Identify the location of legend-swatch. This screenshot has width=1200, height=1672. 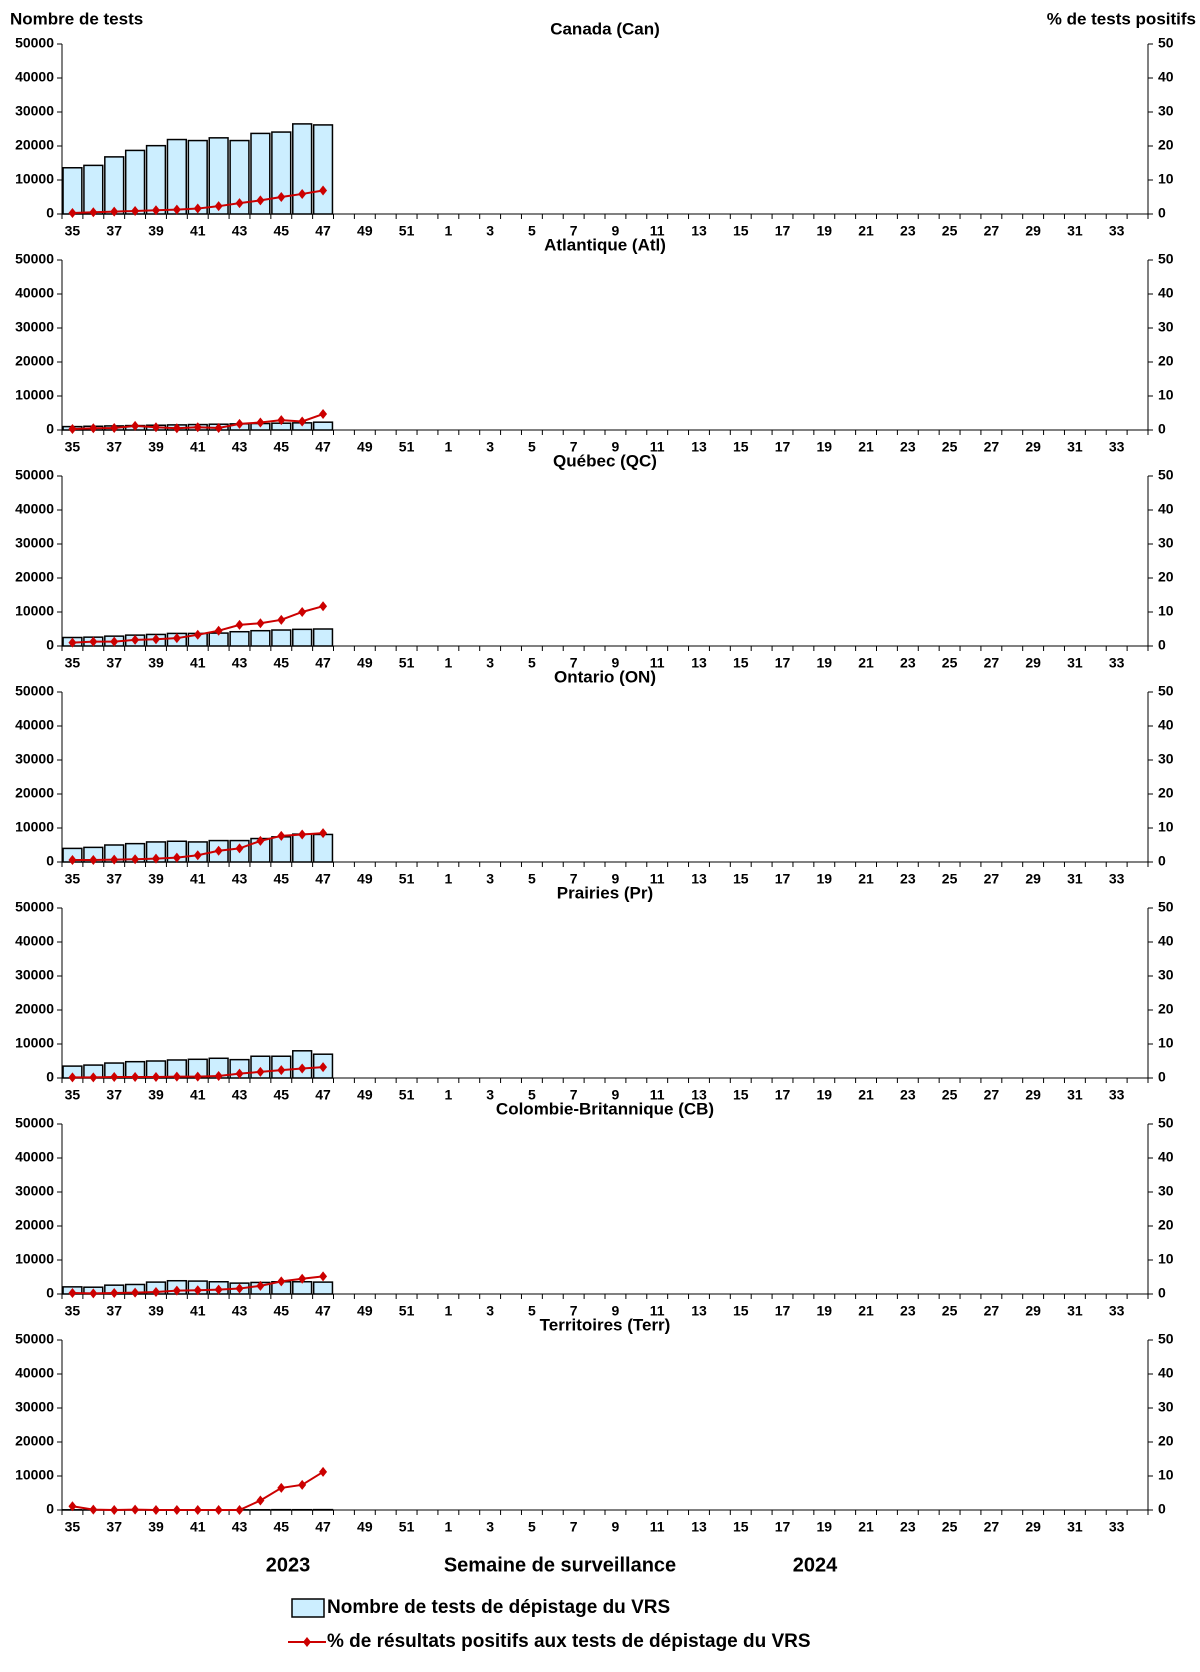
(308, 1608).